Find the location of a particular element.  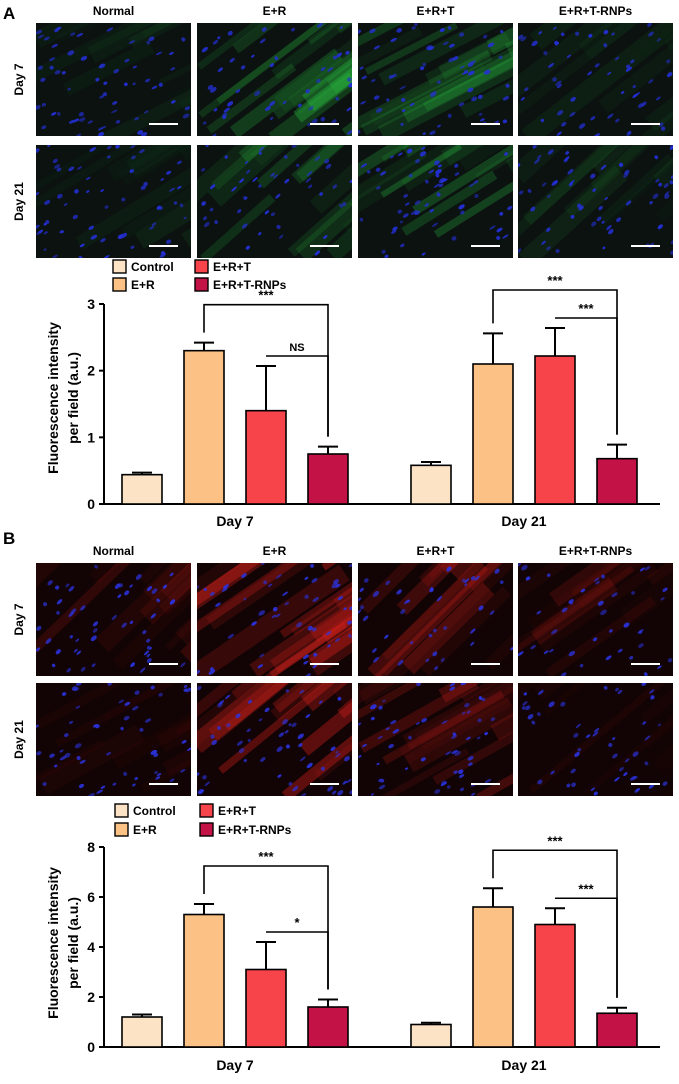

legend-label-e-r-t: E+R+T is located at coordinates (232, 267).